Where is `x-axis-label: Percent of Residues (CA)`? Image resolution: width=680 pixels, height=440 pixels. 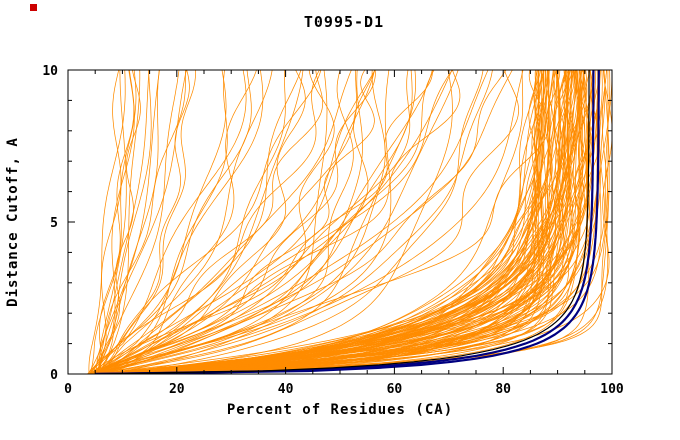 x-axis-label: Percent of Residues (CA) is located at coordinates (340, 410).